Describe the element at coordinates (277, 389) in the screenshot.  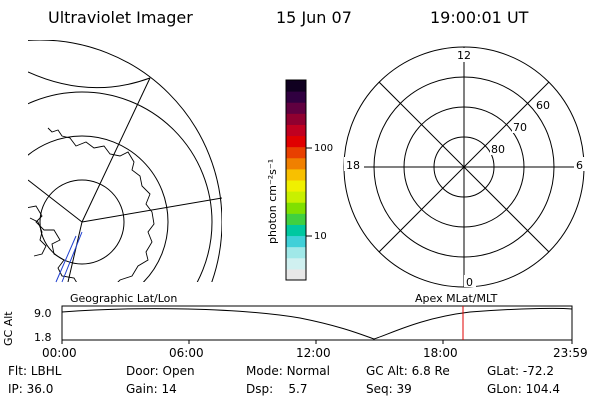
I see `info-dsp: Dsp: 5.7` at that location.